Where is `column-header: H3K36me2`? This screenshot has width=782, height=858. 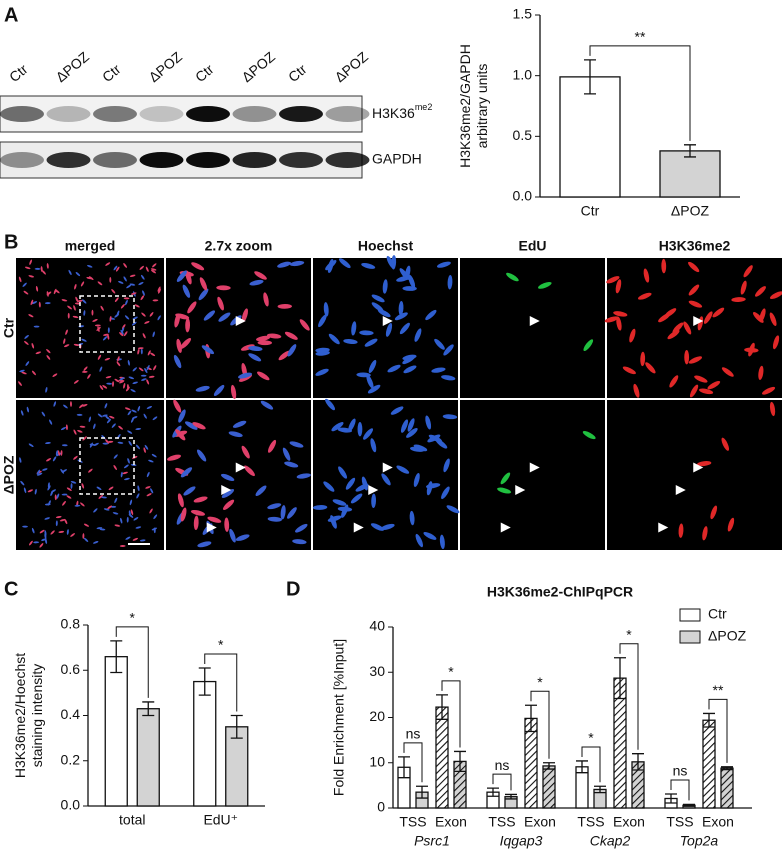
column-header: H3K36me2 is located at coordinates (695, 246).